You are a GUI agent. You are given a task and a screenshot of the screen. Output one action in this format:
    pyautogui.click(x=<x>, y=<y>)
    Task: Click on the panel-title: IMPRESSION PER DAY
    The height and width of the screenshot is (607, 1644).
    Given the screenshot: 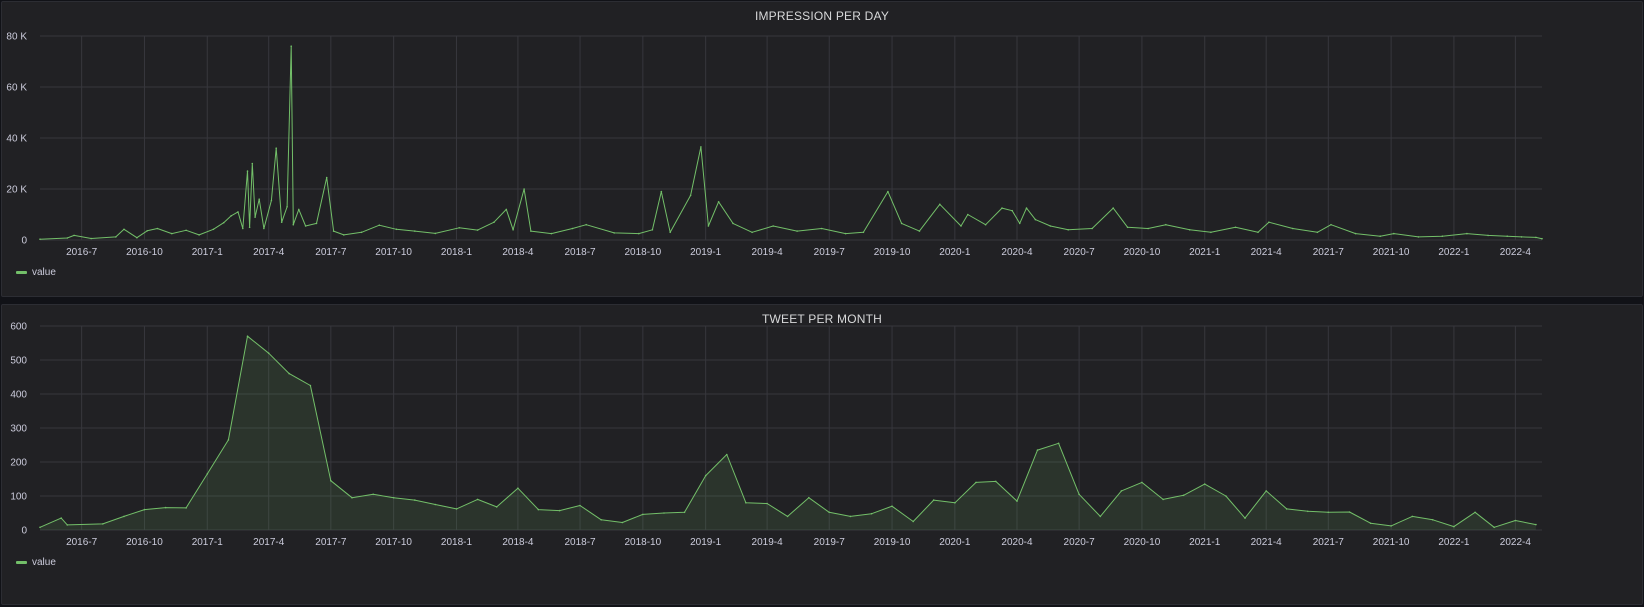 What is the action you would take?
    pyautogui.click(x=822, y=16)
    